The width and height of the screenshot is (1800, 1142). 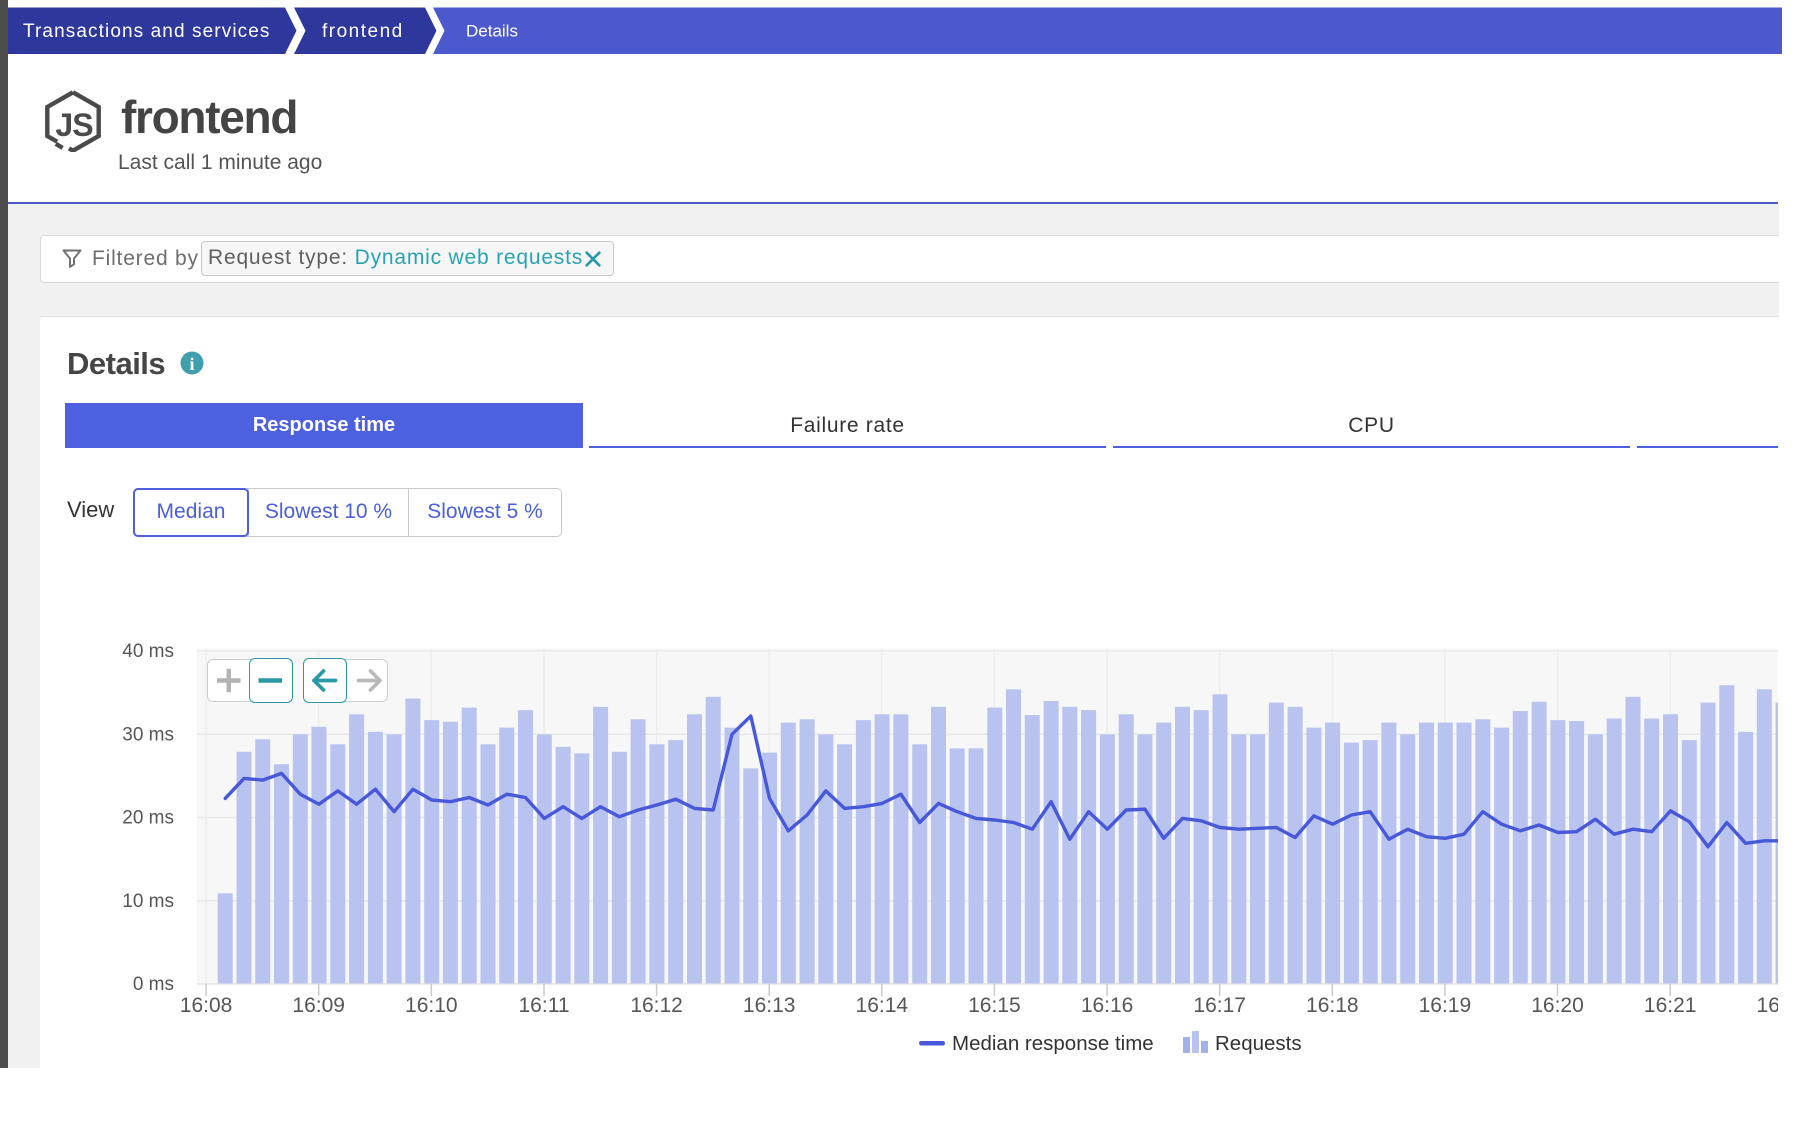 What do you see at coordinates (1107, 1005) in the screenshot?
I see `svg-text: 16:16` at bounding box center [1107, 1005].